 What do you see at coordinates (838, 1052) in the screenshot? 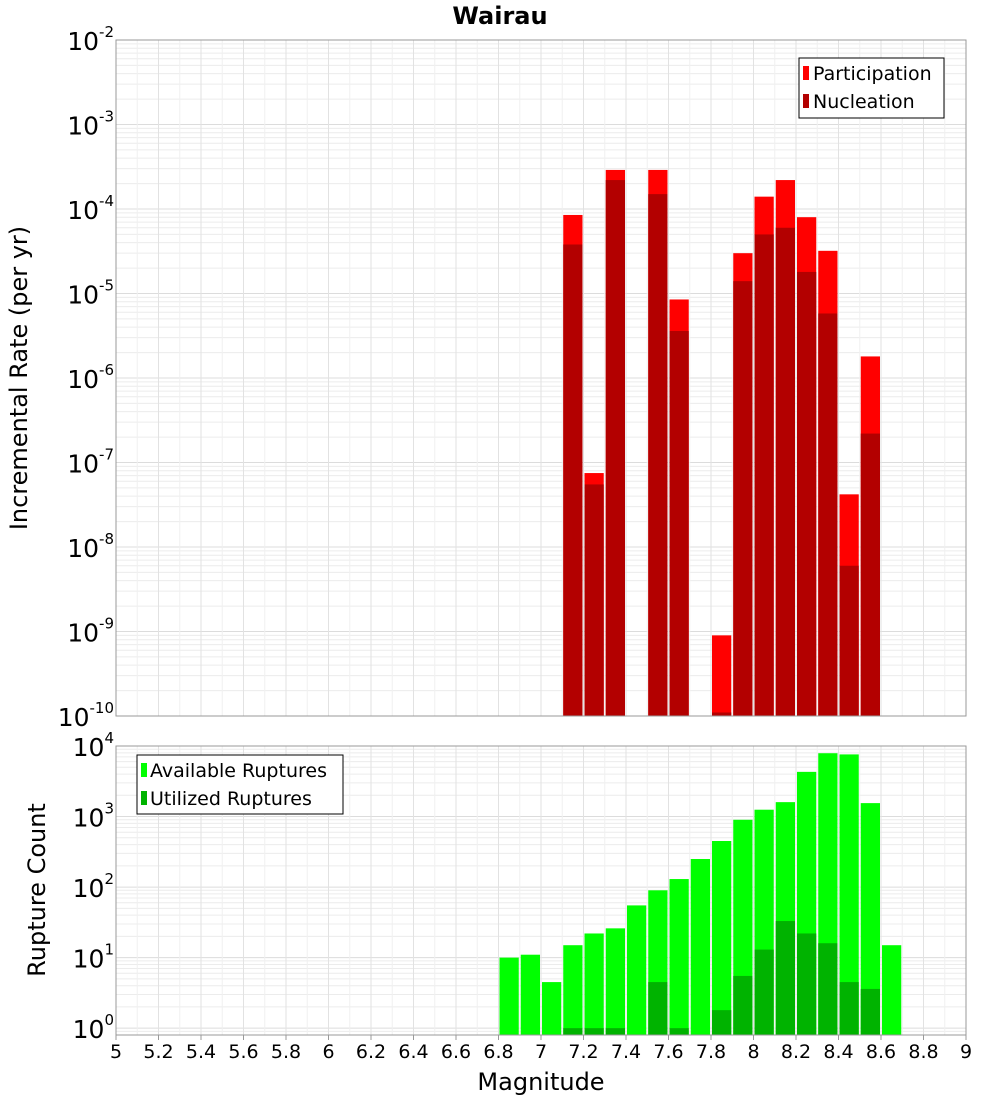
I see `x-tick-label: 8.4` at bounding box center [838, 1052].